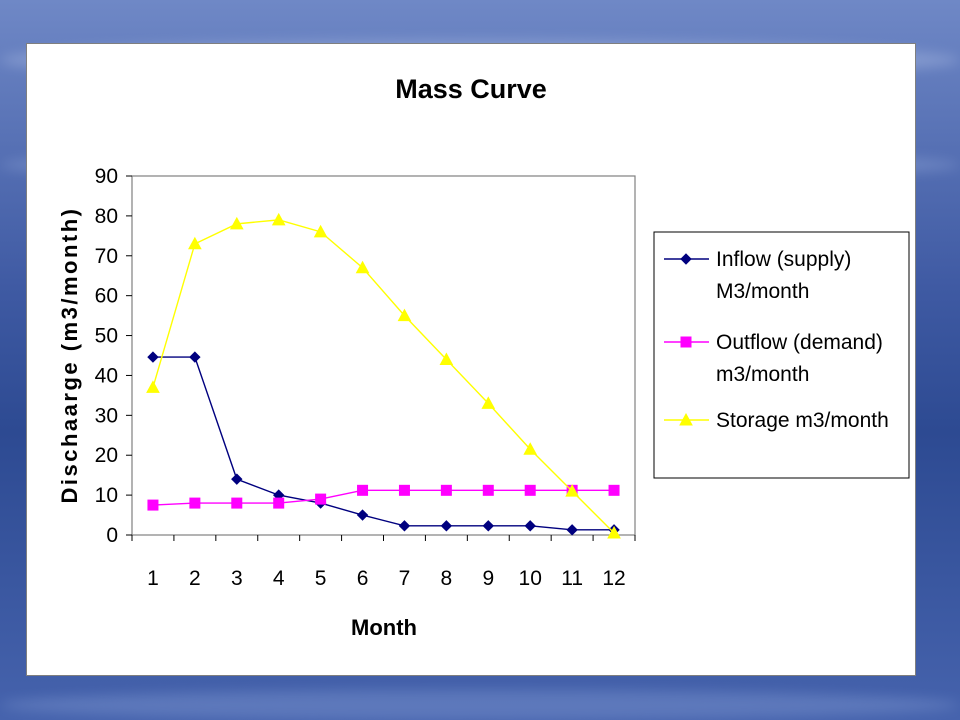 The image size is (960, 720). Describe the element at coordinates (530, 578) in the screenshot. I see `x-tick-label: 10` at that location.